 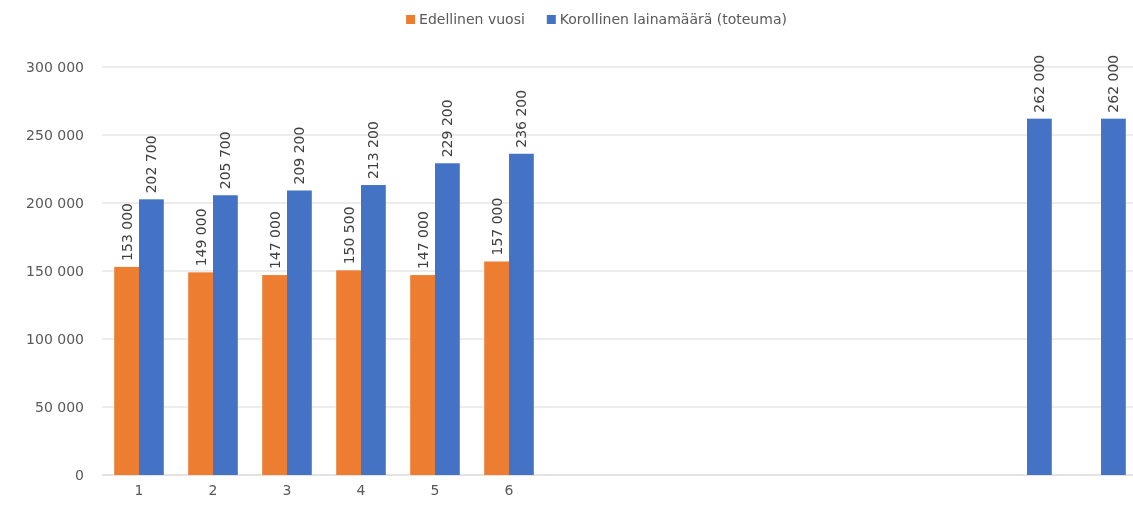 What do you see at coordinates (213, 489) in the screenshot?
I see `x-tick-label: 2` at bounding box center [213, 489].